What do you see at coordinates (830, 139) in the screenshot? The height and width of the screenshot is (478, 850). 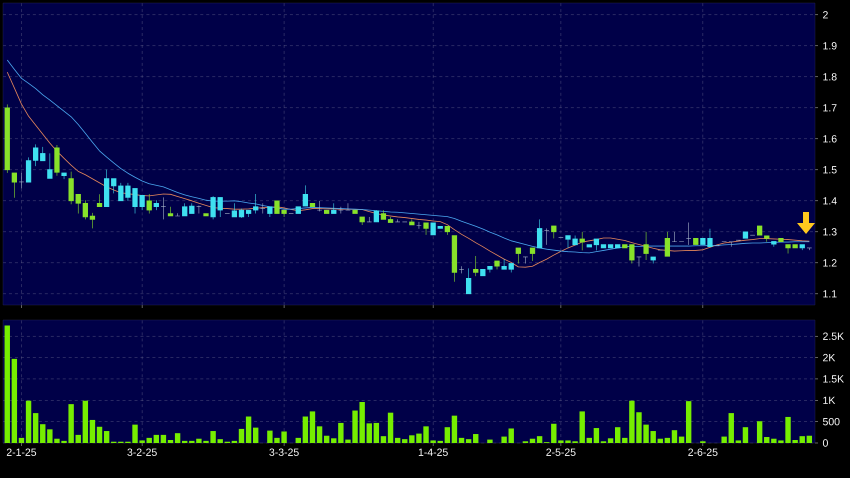 I see `y-tick-label: 1.6` at bounding box center [830, 139].